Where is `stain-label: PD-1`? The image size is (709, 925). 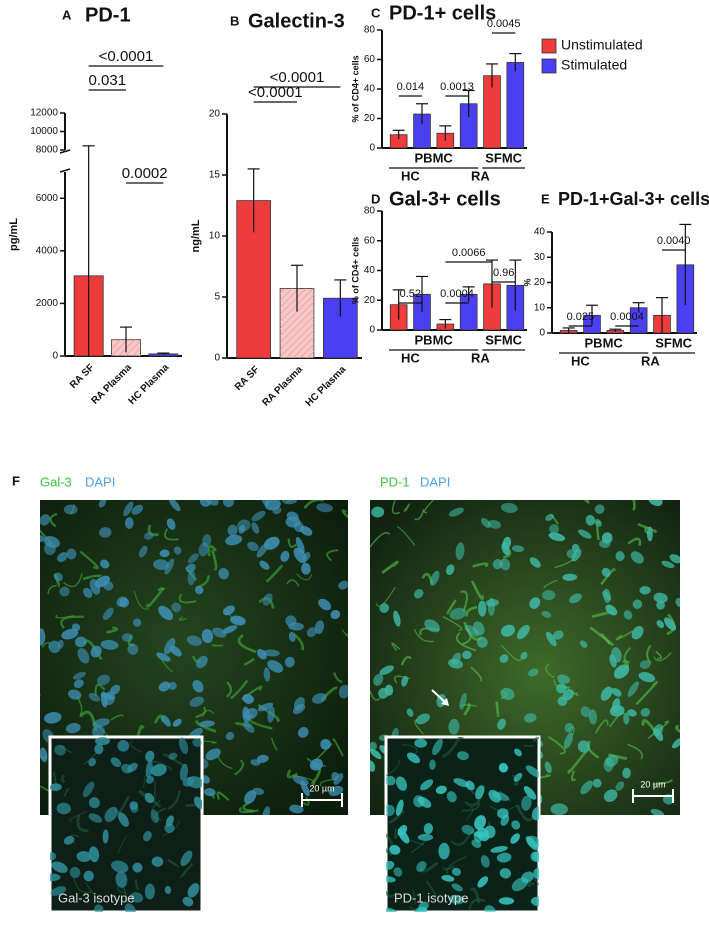
stain-label: PD-1 is located at coordinates (395, 481).